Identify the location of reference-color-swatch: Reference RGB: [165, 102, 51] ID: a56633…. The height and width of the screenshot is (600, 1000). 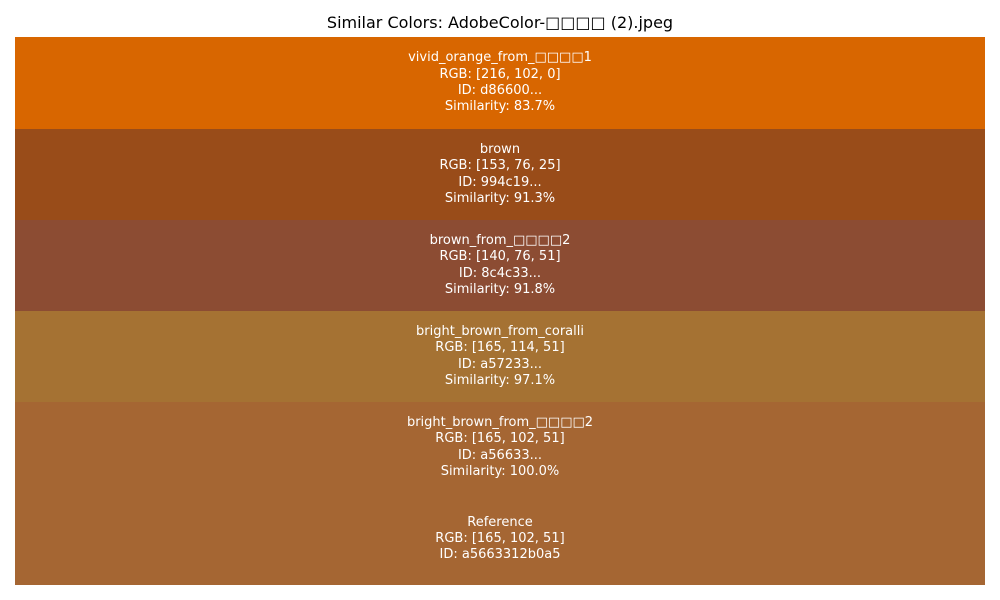
(500, 539).